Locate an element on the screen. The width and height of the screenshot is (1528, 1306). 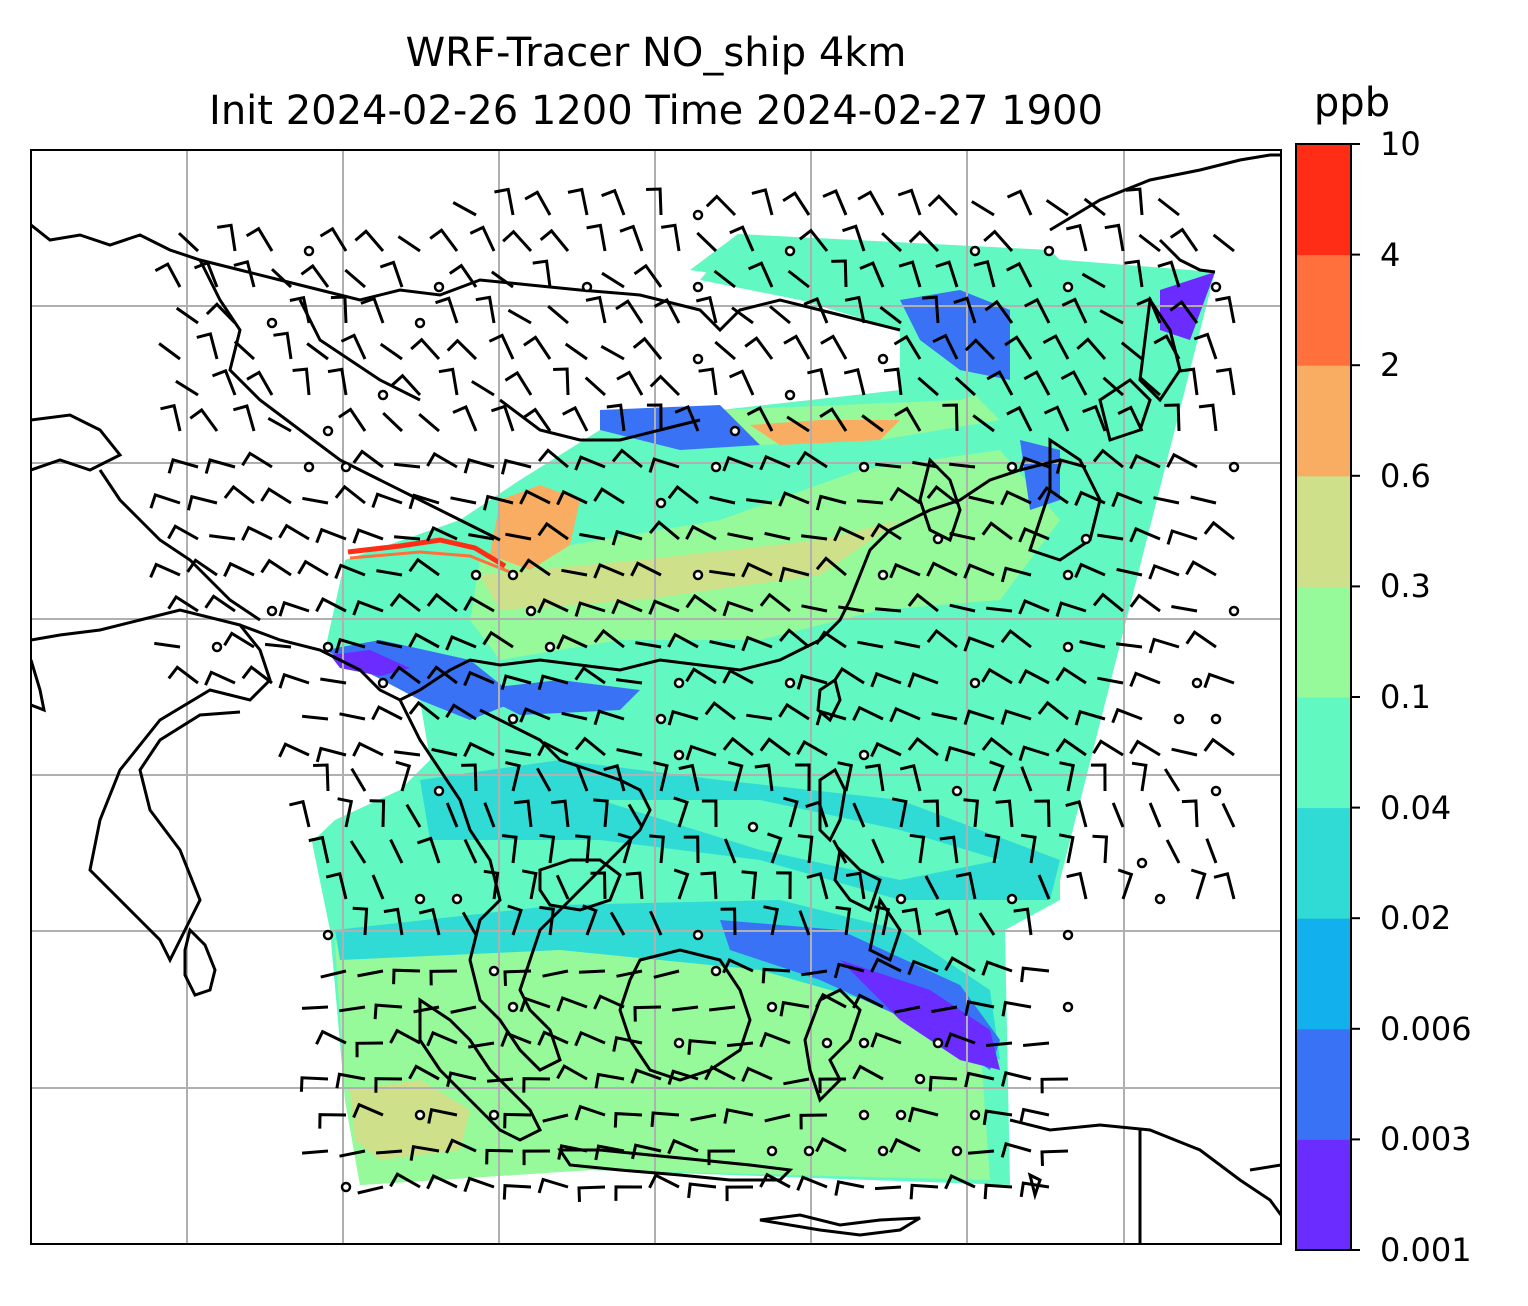
field-sw-olive is located at coordinates (410, 1120).